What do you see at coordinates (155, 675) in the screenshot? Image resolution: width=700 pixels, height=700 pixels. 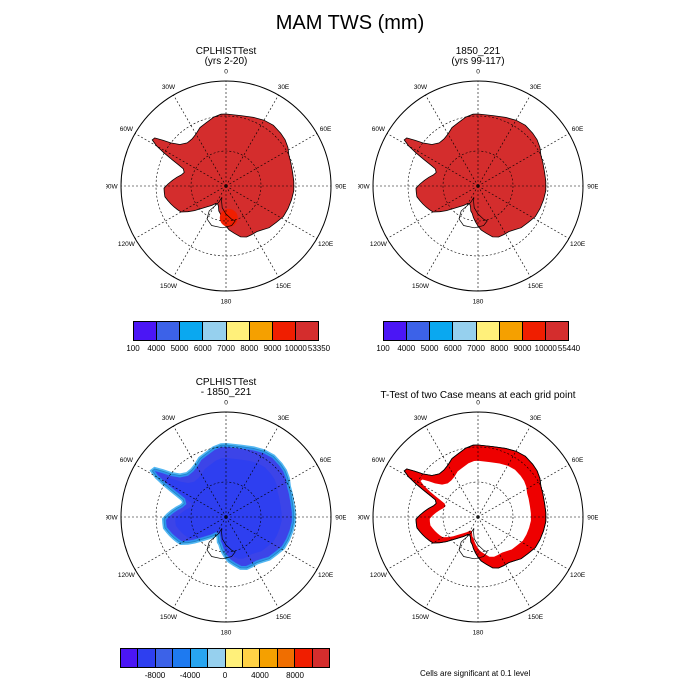 I see `colorbar-tick-label: -8000` at bounding box center [155, 675].